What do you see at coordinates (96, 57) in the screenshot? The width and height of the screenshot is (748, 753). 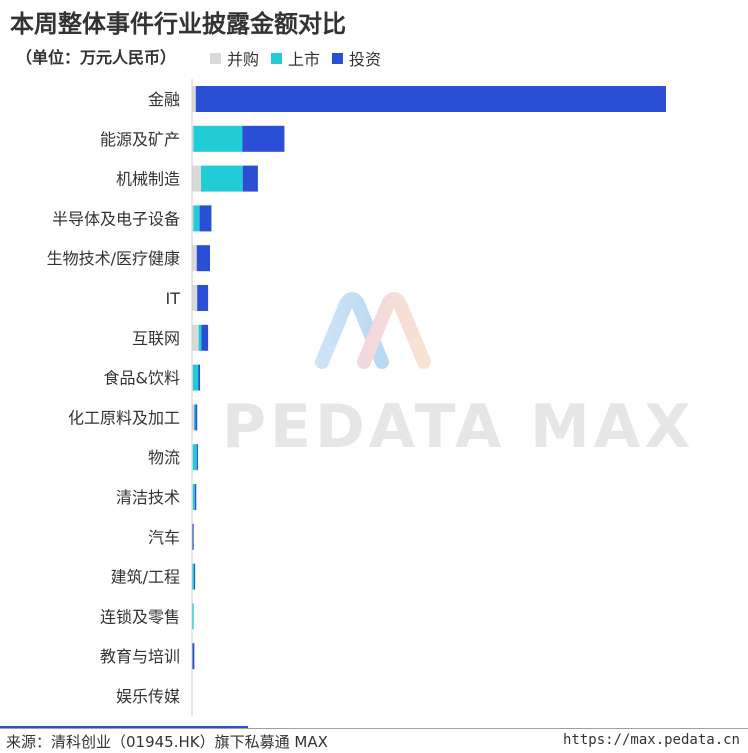 I see `unit-label: （单位：万元人民币）` at bounding box center [96, 57].